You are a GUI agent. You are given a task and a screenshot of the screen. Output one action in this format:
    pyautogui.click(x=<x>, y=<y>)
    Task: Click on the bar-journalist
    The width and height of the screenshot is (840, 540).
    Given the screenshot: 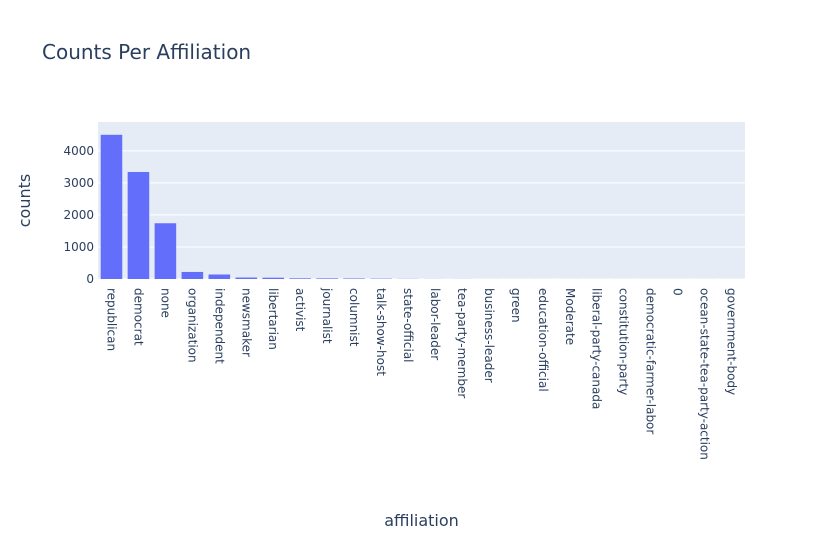 What is the action you would take?
    pyautogui.click(x=327, y=278)
    